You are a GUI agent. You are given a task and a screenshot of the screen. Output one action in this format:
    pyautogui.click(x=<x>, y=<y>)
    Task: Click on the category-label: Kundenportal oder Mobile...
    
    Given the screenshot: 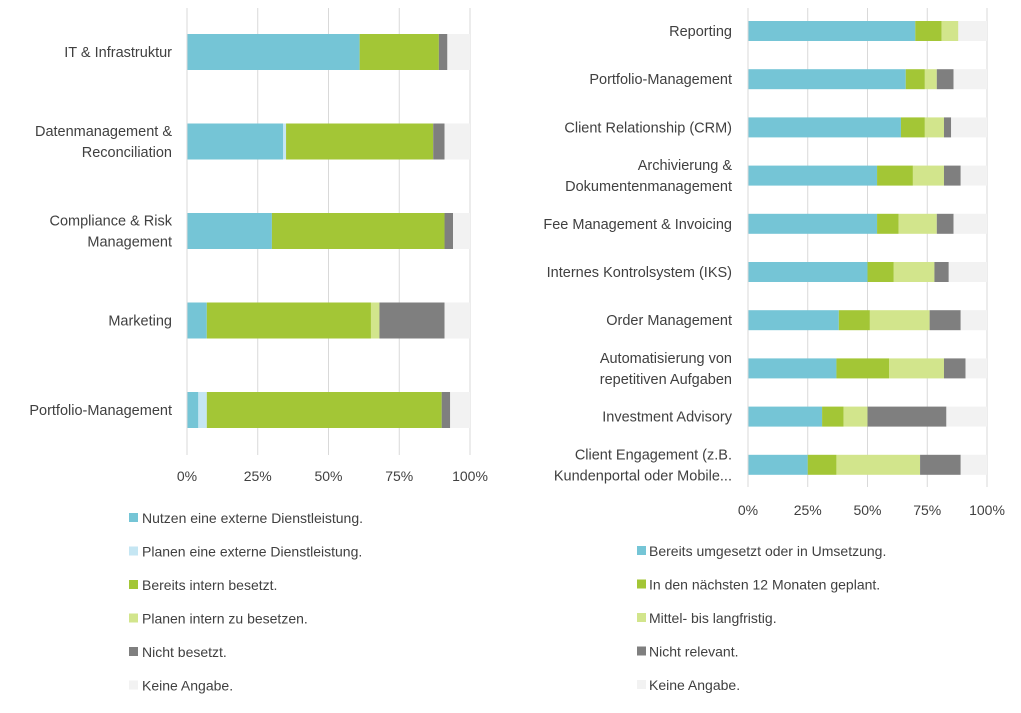 What is the action you would take?
    pyautogui.click(x=643, y=476)
    